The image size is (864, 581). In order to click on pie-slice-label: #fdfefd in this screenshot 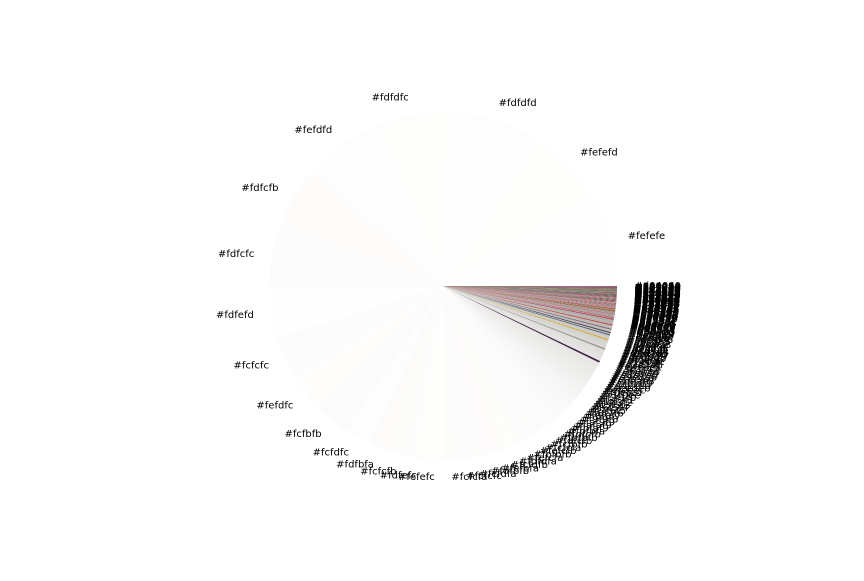, I will do `click(235, 315)`.